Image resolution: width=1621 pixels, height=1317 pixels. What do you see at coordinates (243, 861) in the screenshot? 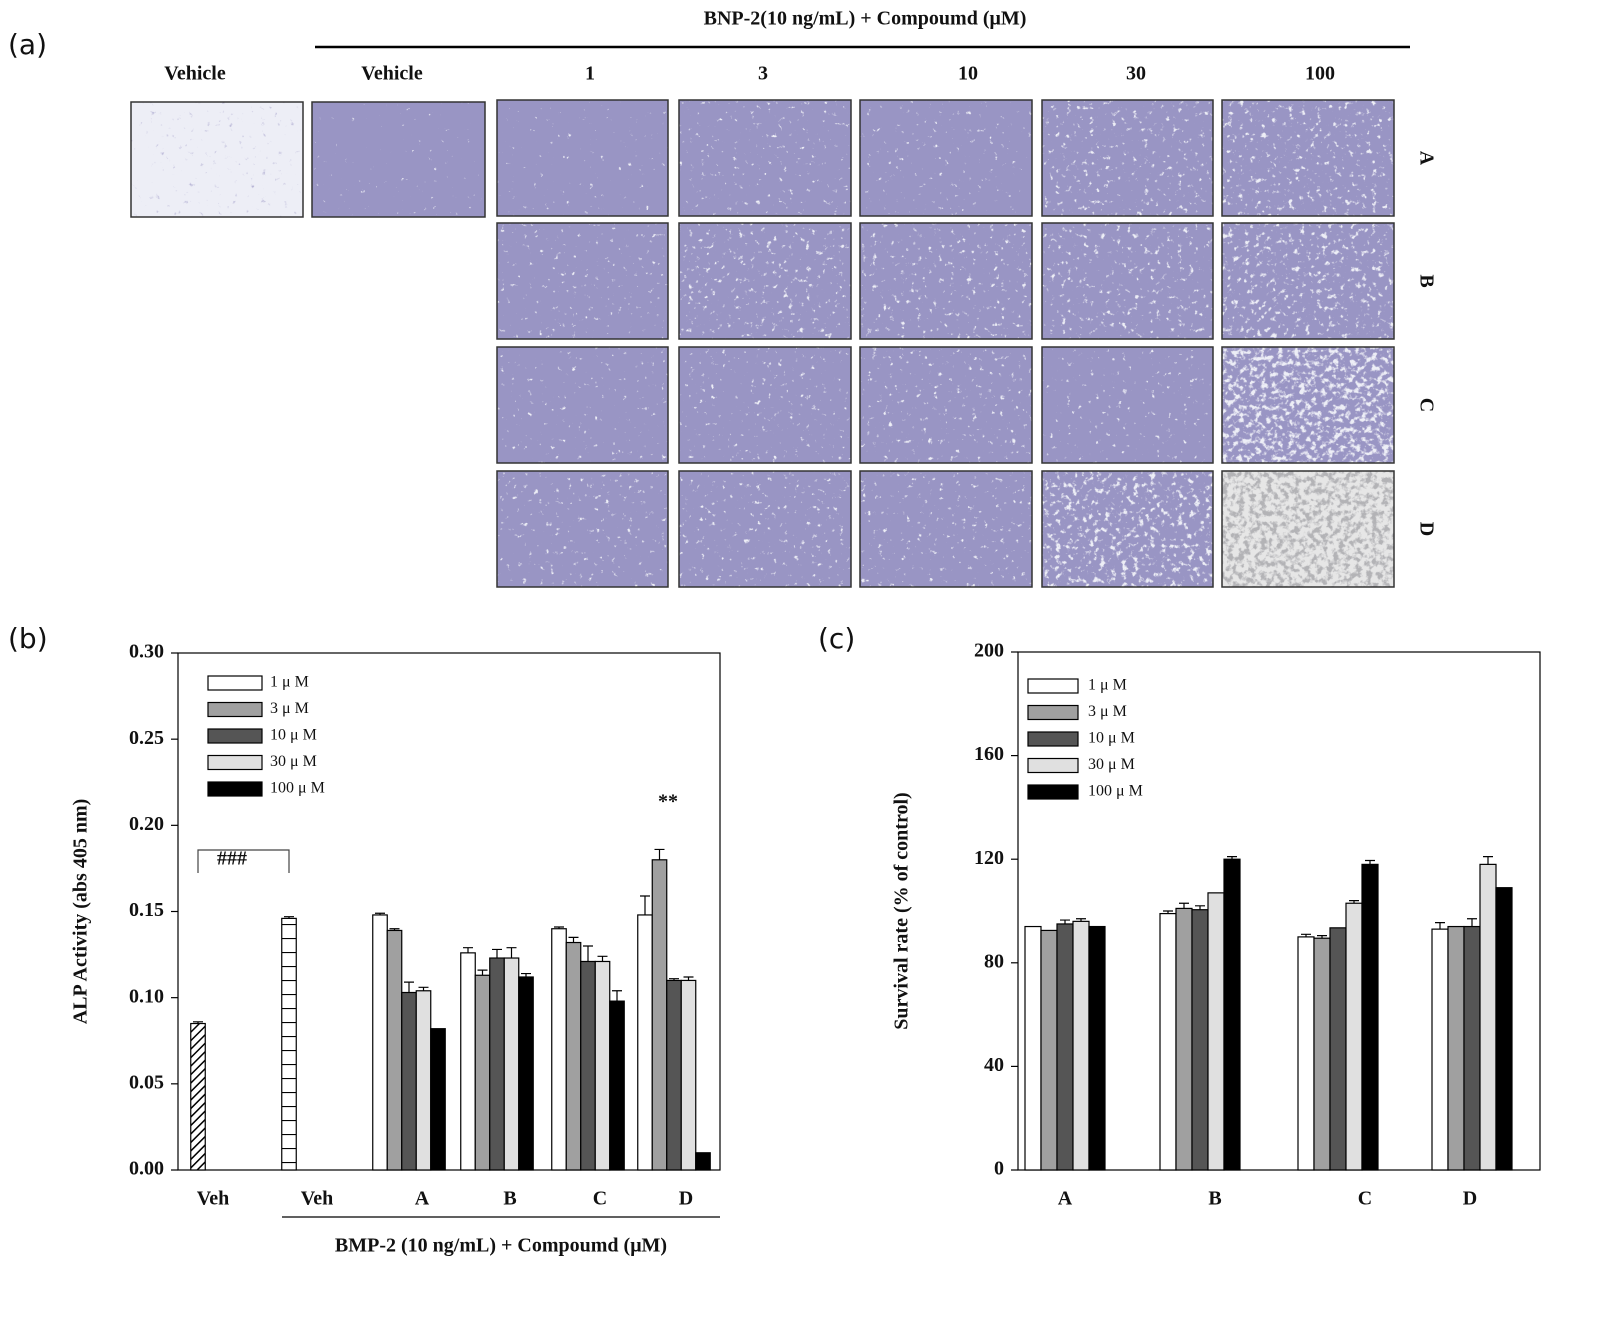
I see `significance-bracket` at bounding box center [243, 861].